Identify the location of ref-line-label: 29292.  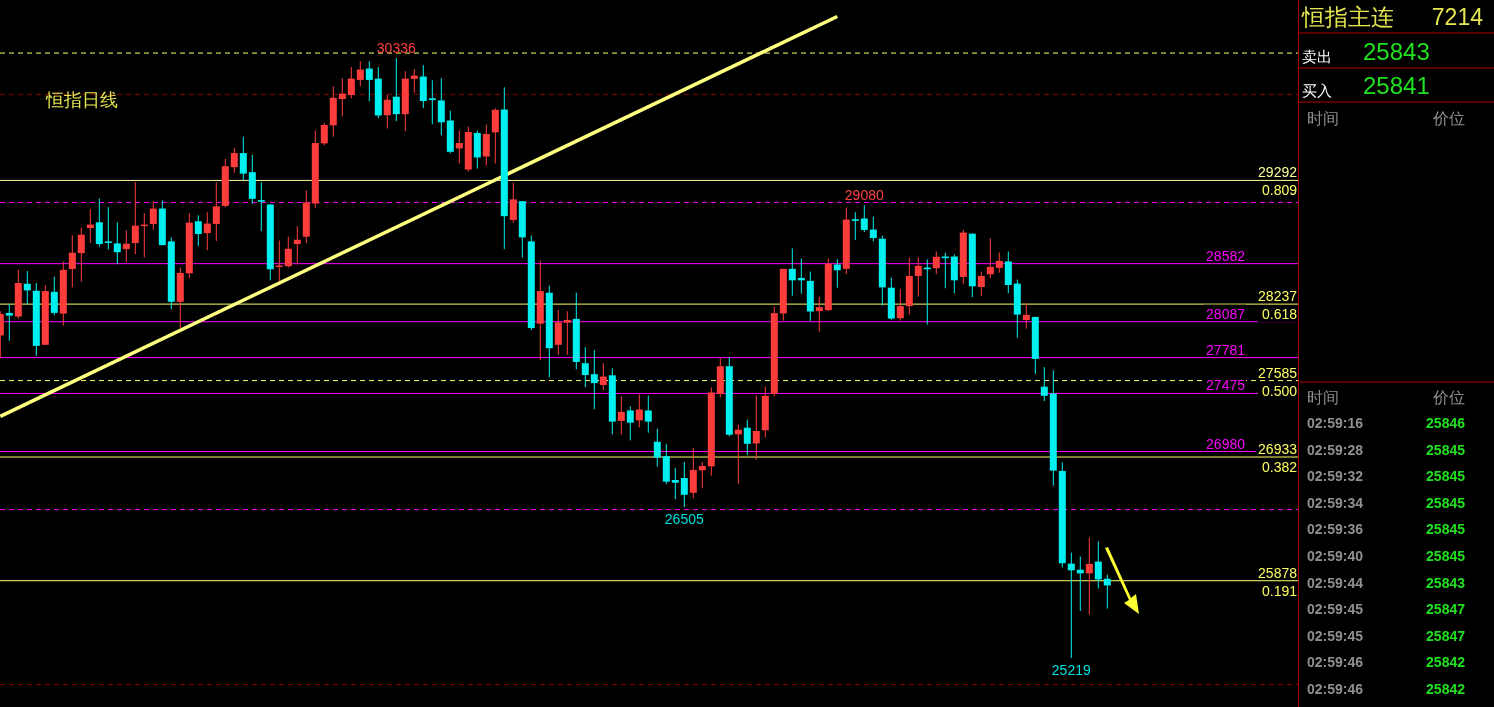
(1278, 172).